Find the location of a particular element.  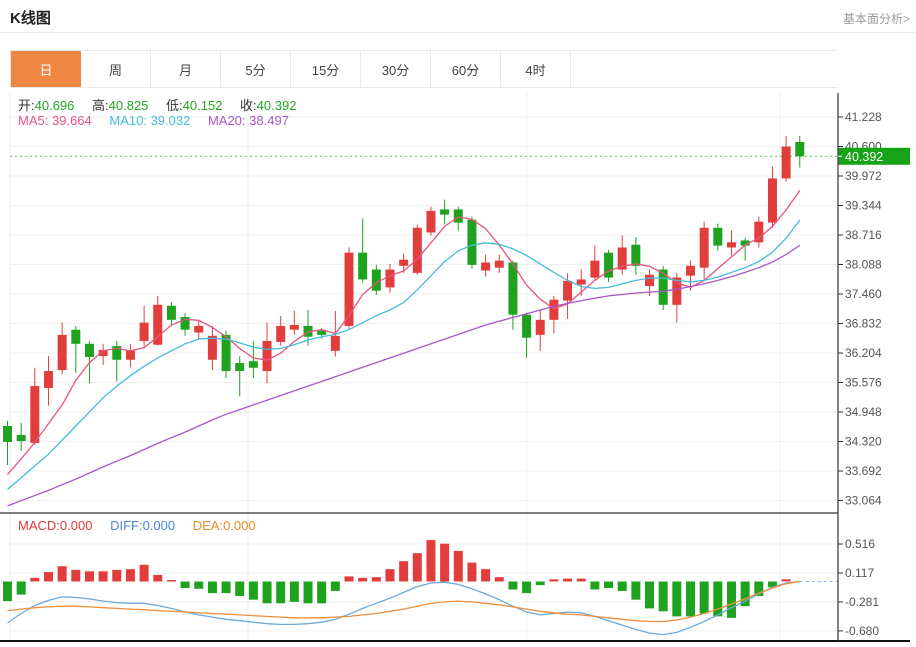

high-value: 40.825 is located at coordinates (128, 105).